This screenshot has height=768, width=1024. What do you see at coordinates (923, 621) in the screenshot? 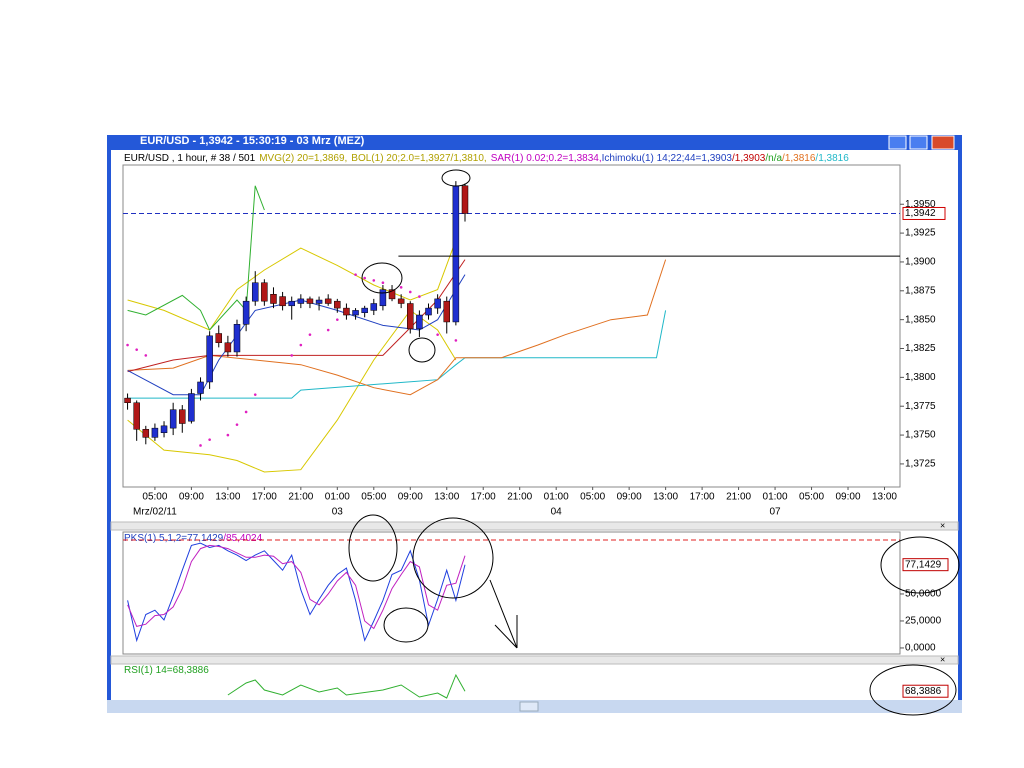
I see `y-tick-label: 25,0000` at bounding box center [923, 621].